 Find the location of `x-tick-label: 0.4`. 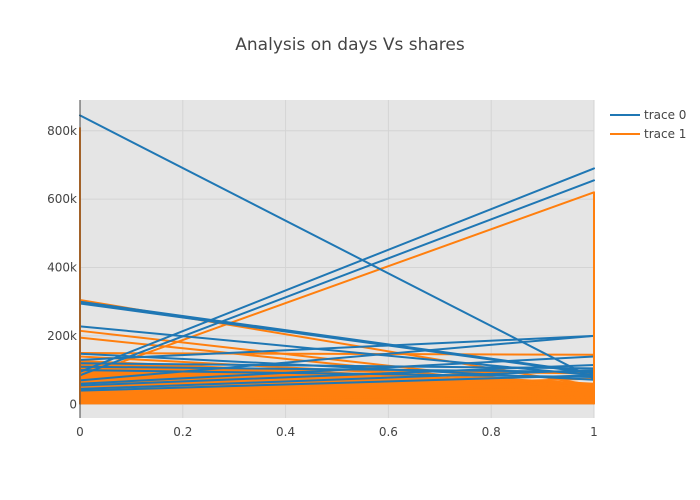

x-tick-label: 0.4 is located at coordinates (285, 432).